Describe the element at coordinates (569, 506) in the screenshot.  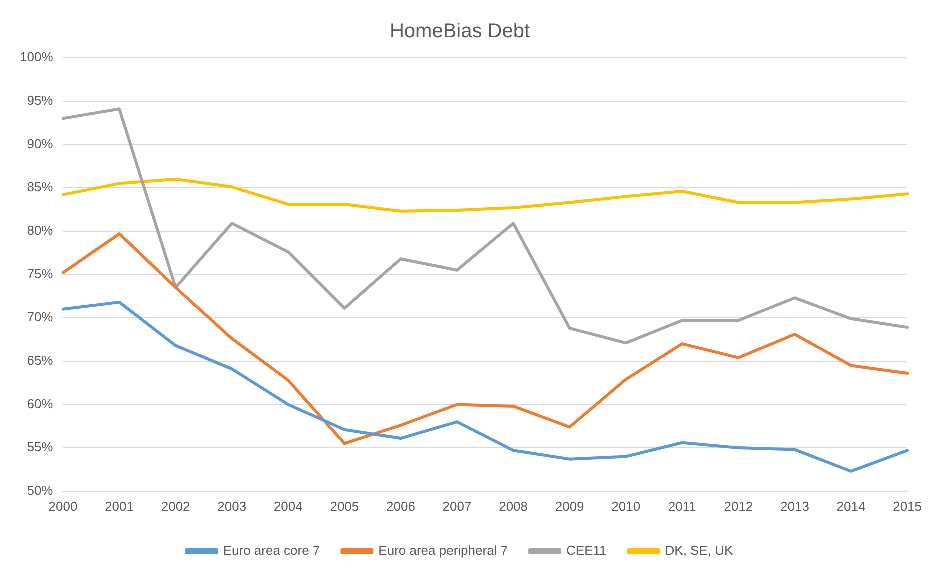
I see `x-tick-label: 2009` at that location.